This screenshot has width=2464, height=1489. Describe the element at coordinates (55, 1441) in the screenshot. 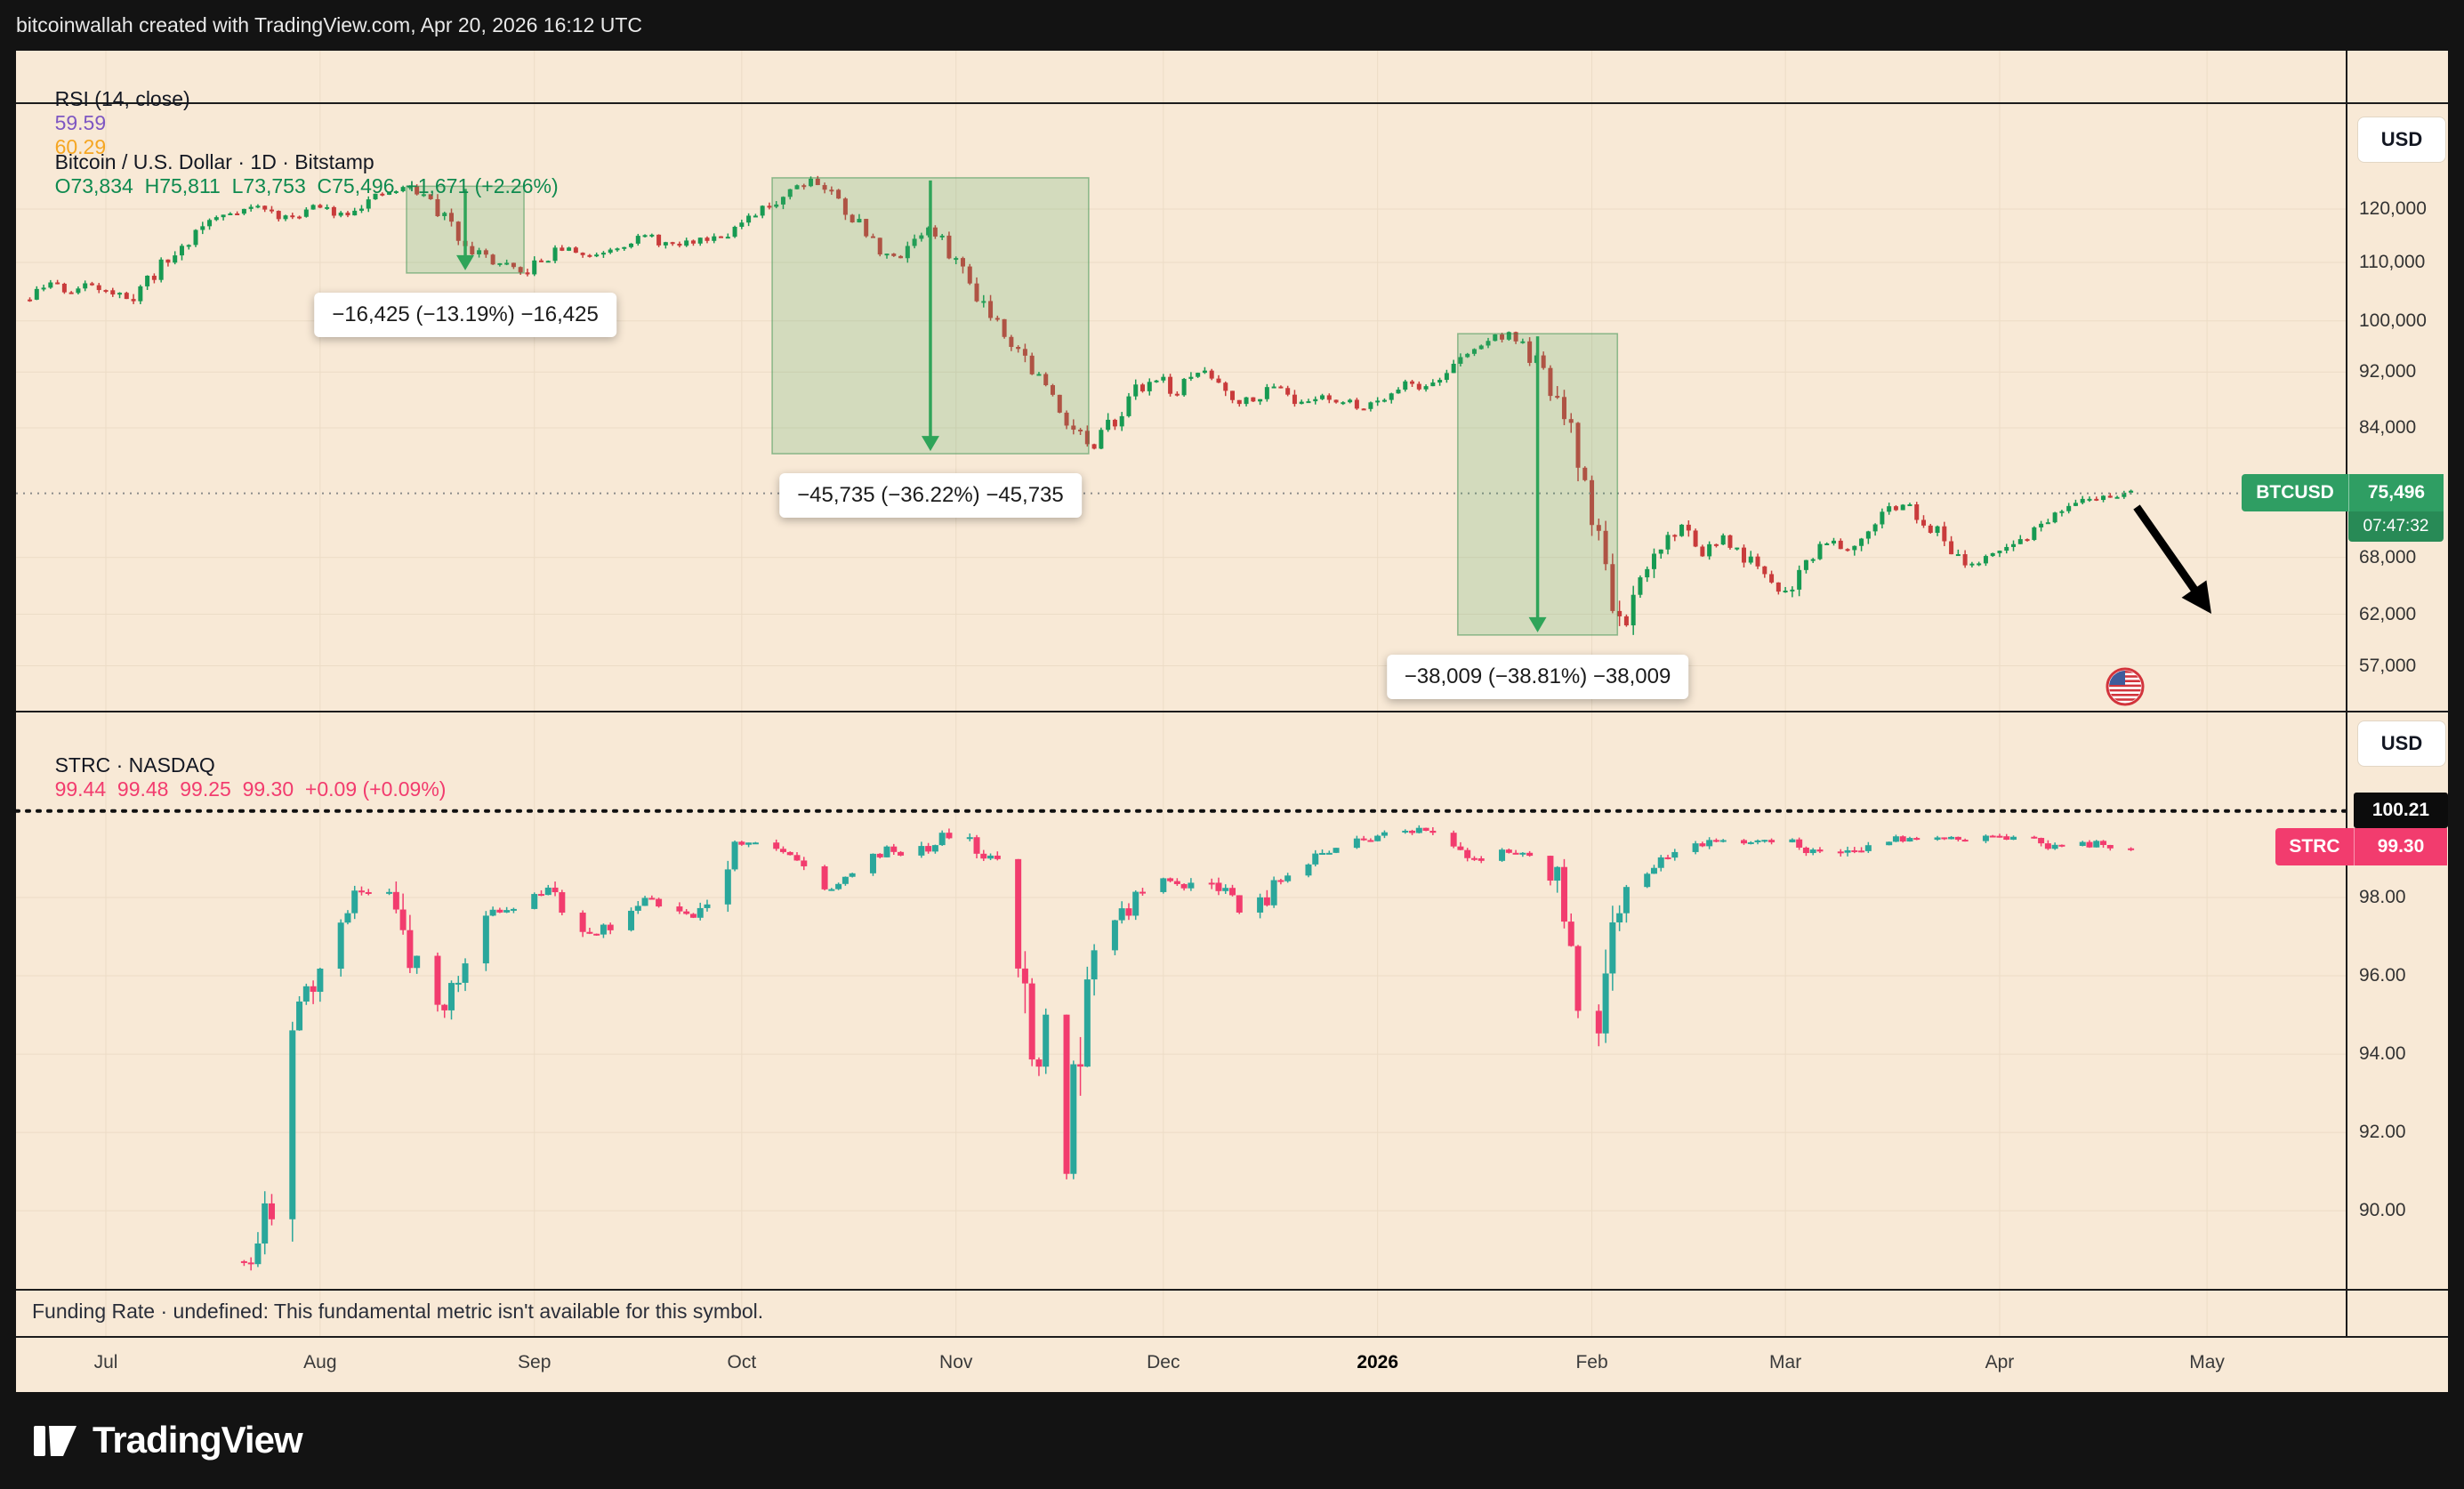

I see `tradingview-logo-icon` at that location.